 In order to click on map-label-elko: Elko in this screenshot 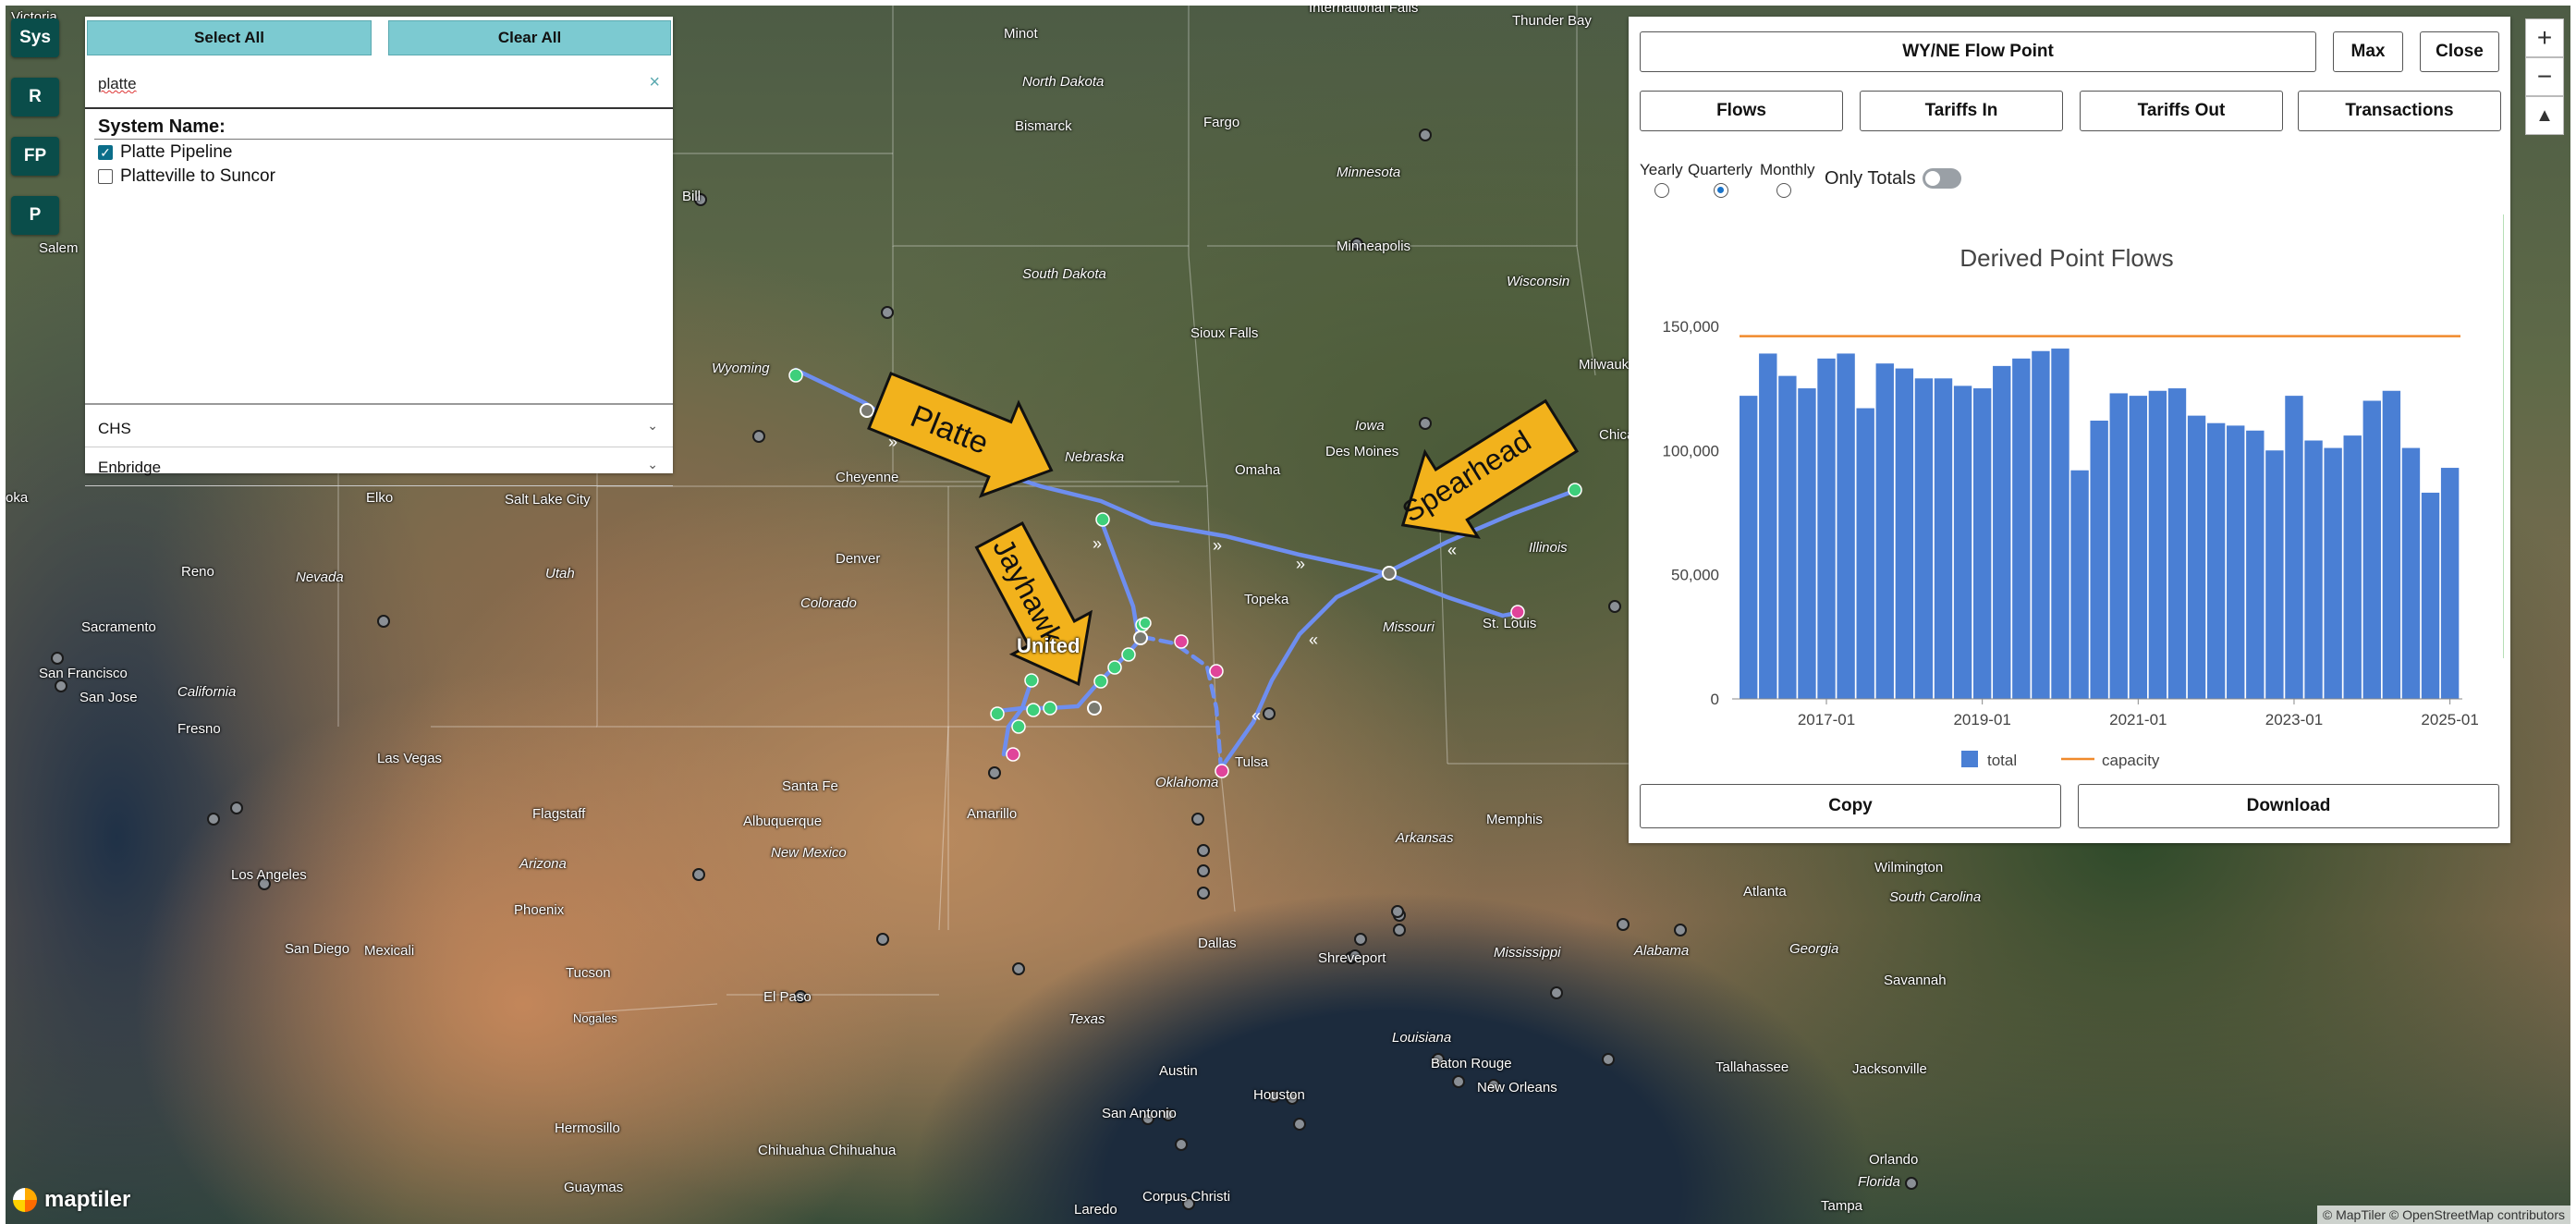, I will do `click(380, 498)`.